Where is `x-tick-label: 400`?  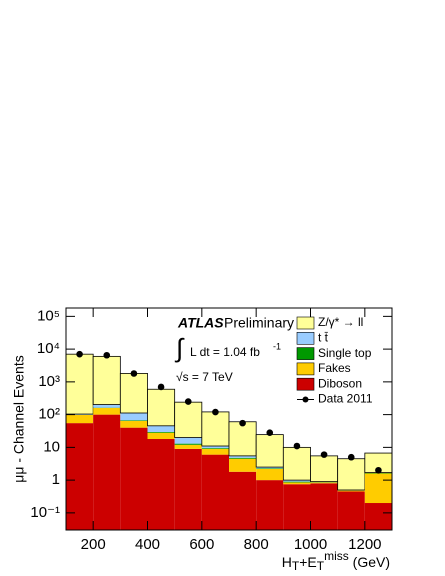 x-tick-label: 400 is located at coordinates (147, 544).